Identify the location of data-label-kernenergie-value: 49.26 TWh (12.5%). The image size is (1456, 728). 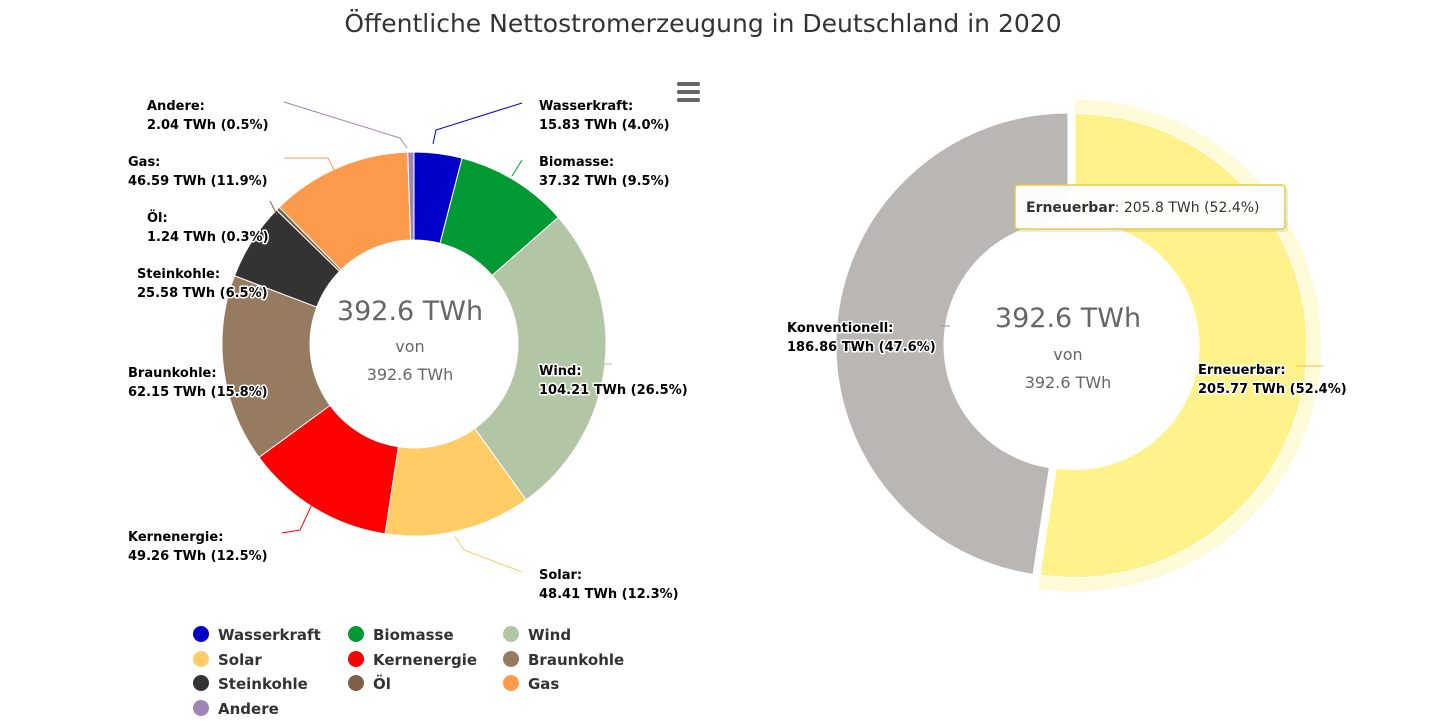
(198, 556).